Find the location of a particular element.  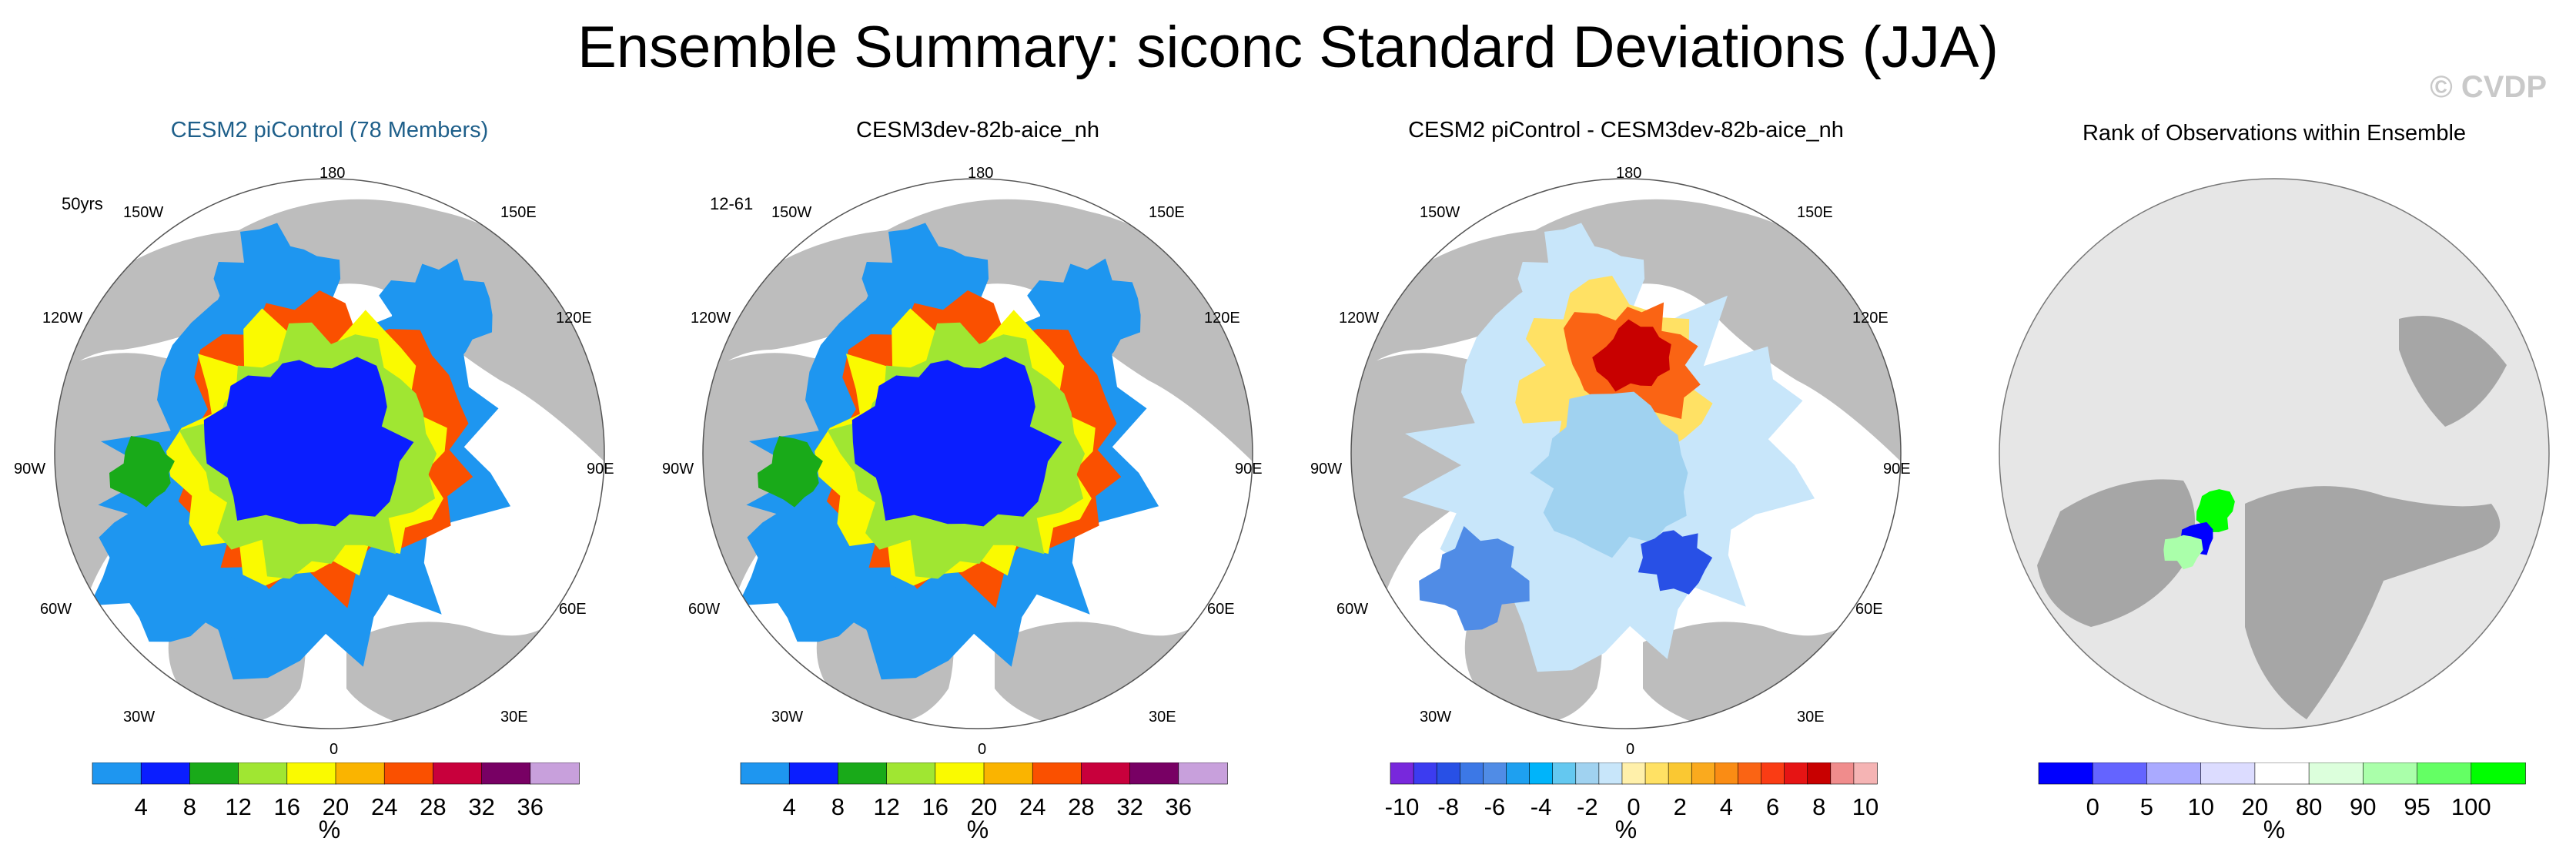

landmass-north is located at coordinates (1626, 336).